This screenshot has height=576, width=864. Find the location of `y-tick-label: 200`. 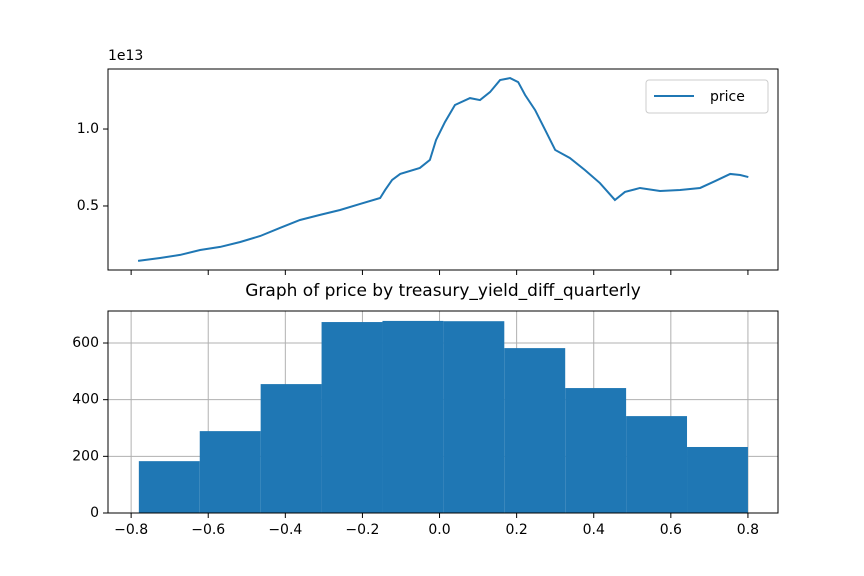

y-tick-label: 200 is located at coordinates (85, 456).